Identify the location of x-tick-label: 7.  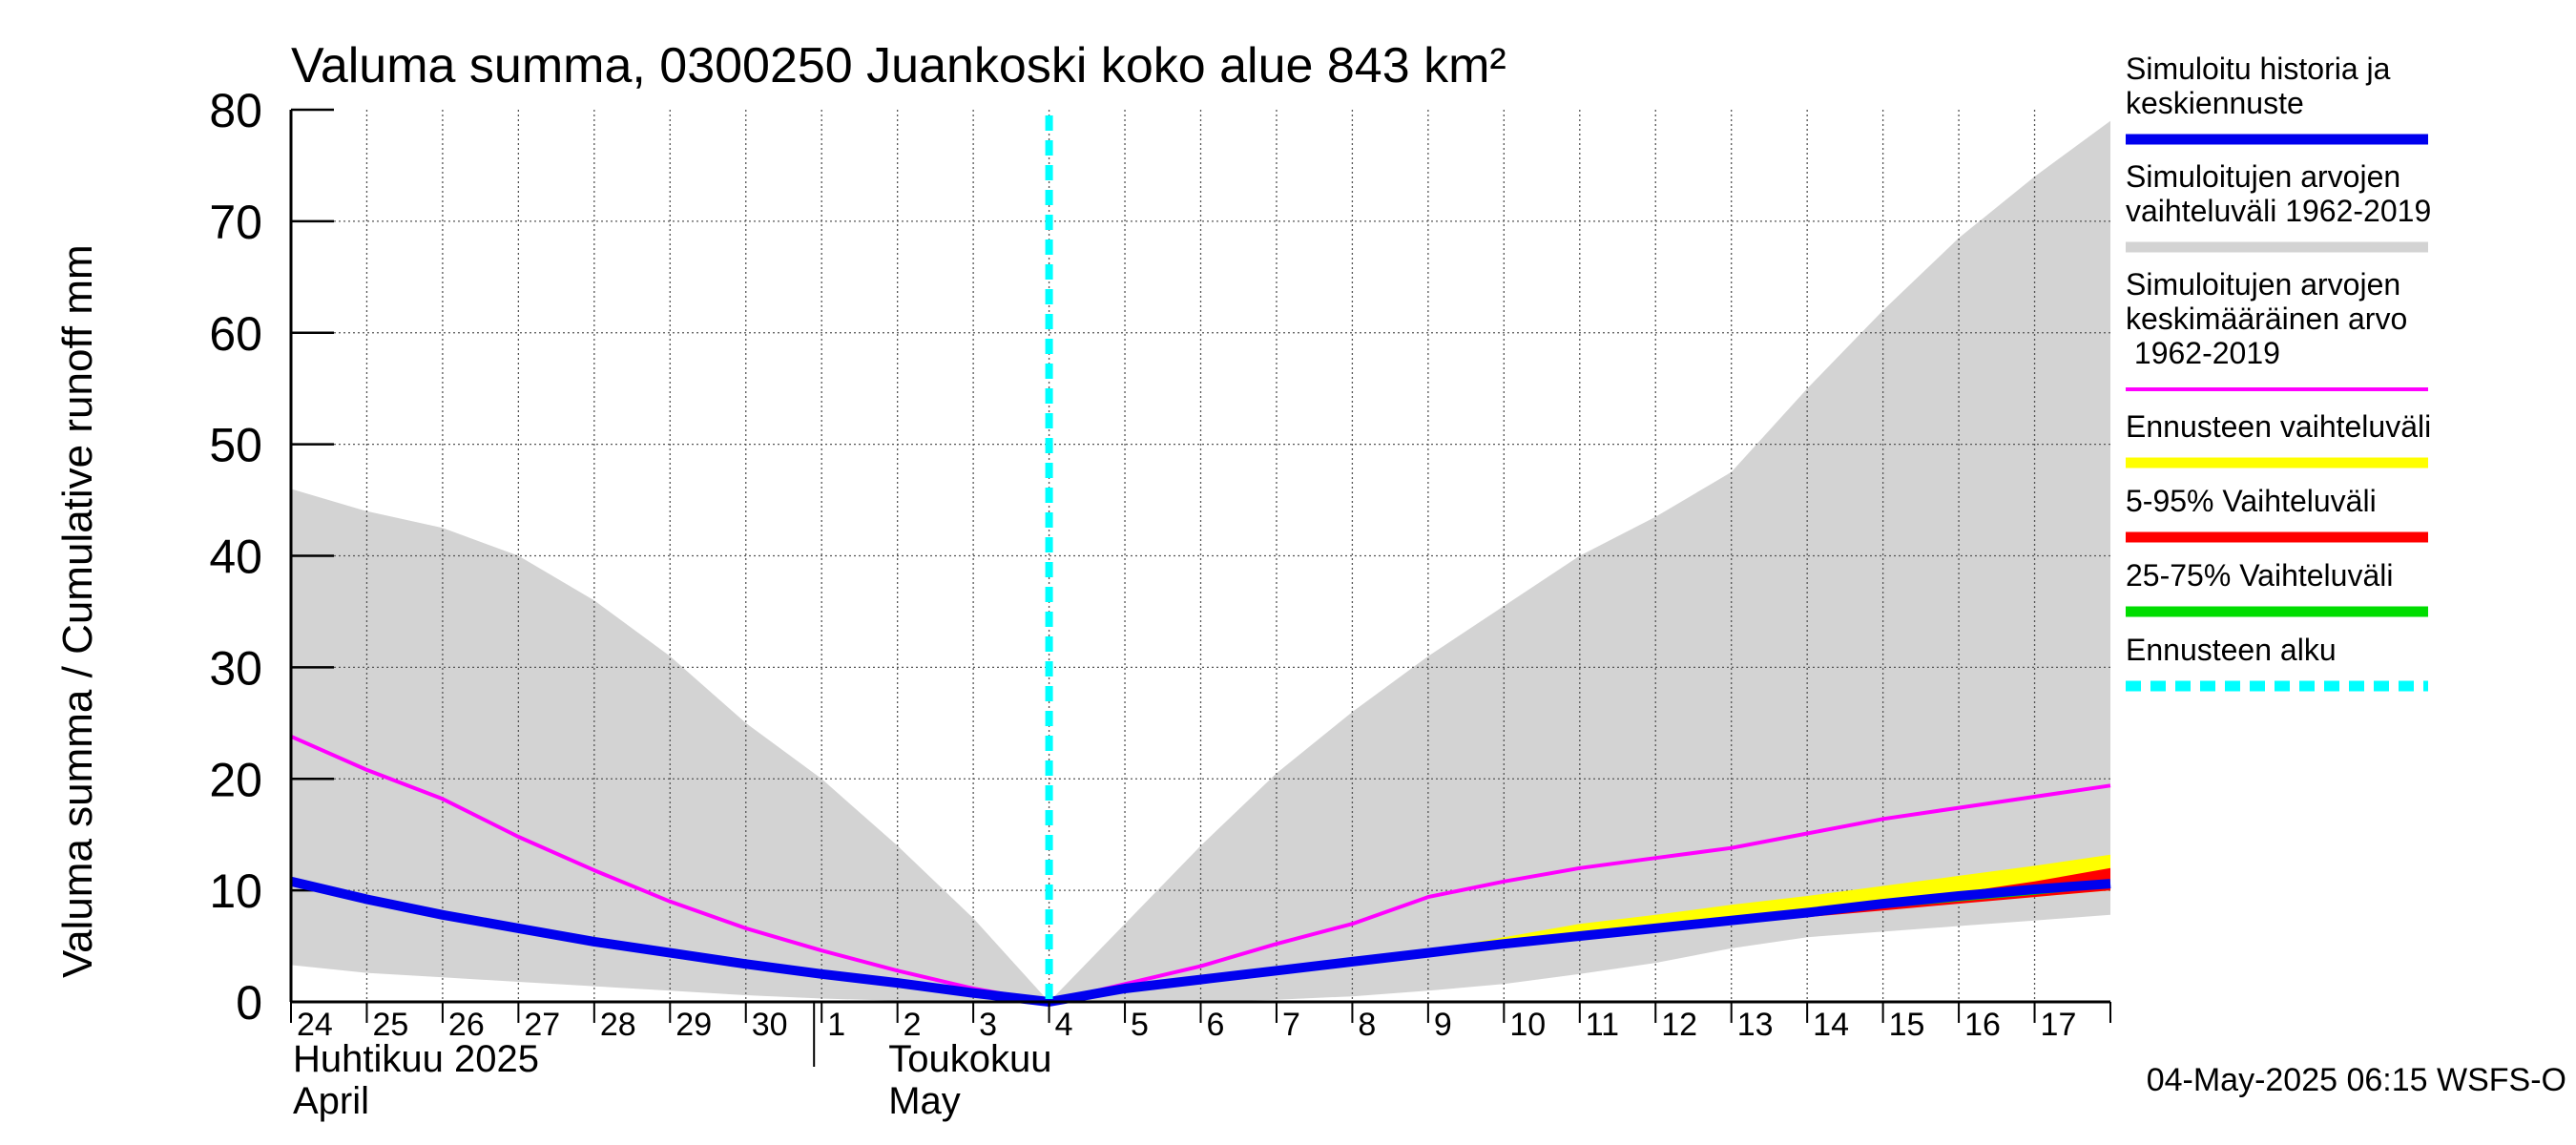
(1291, 1025).